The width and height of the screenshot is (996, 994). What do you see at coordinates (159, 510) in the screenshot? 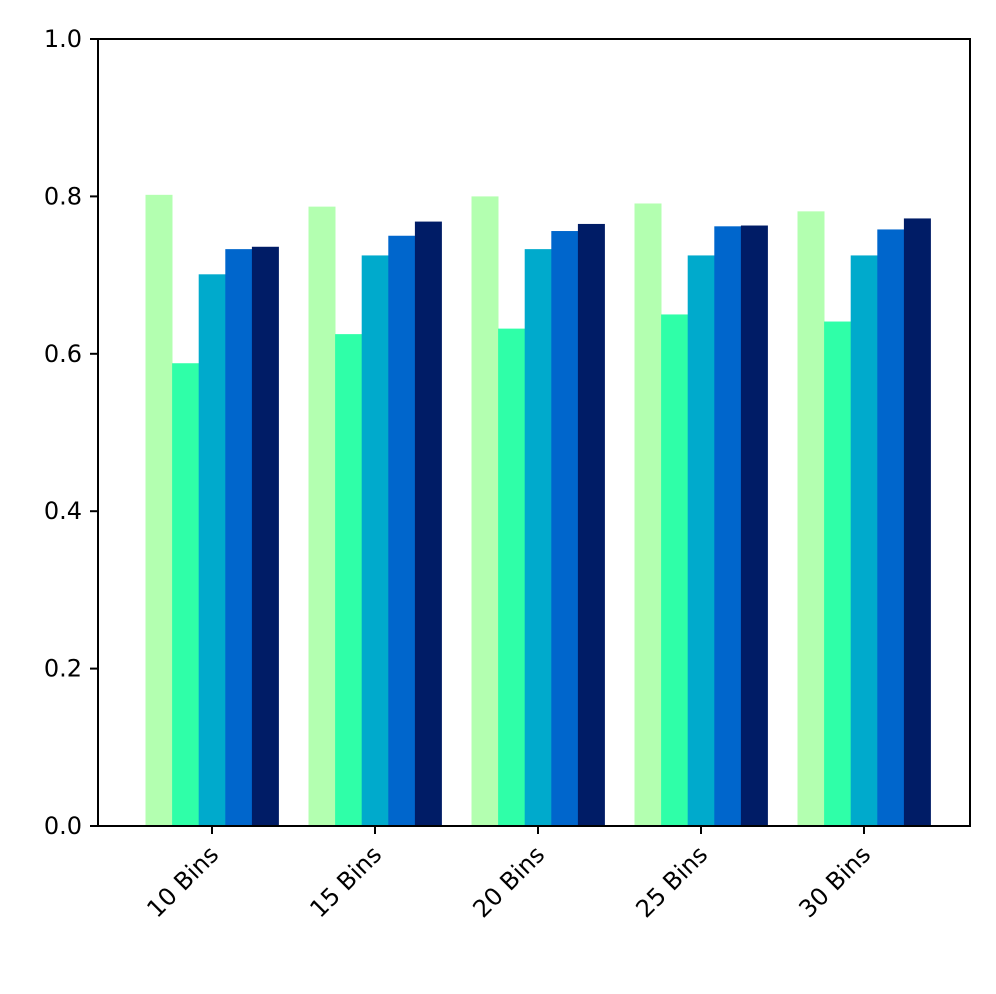
I see `bar-series-1-10-bins` at bounding box center [159, 510].